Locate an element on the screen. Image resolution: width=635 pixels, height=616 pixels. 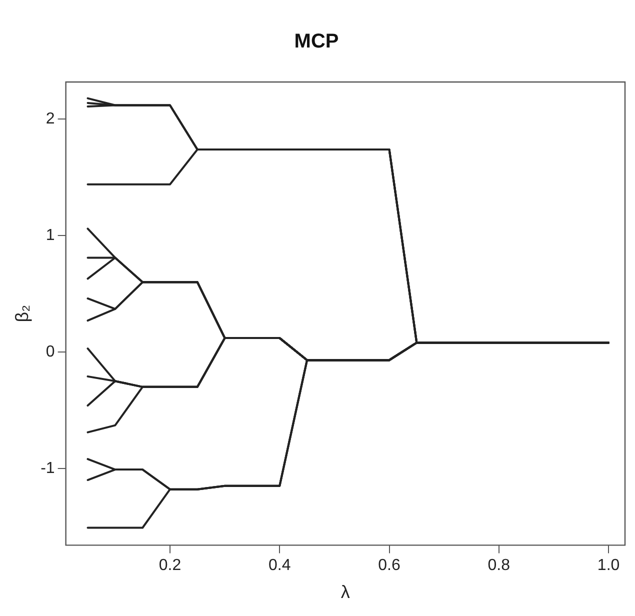
y-tick-label: -1 is located at coordinates (47, 468).